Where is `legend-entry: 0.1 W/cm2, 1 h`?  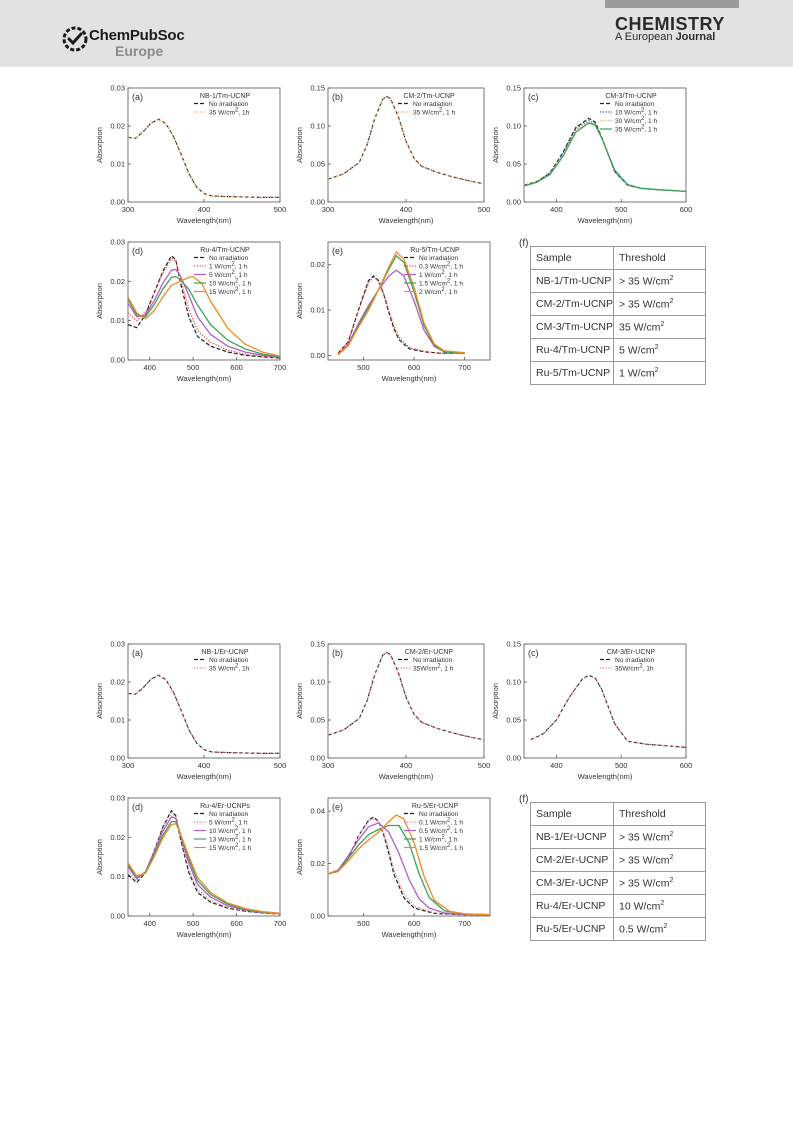 legend-entry: 0.1 W/cm2, 1 h is located at coordinates (441, 822).